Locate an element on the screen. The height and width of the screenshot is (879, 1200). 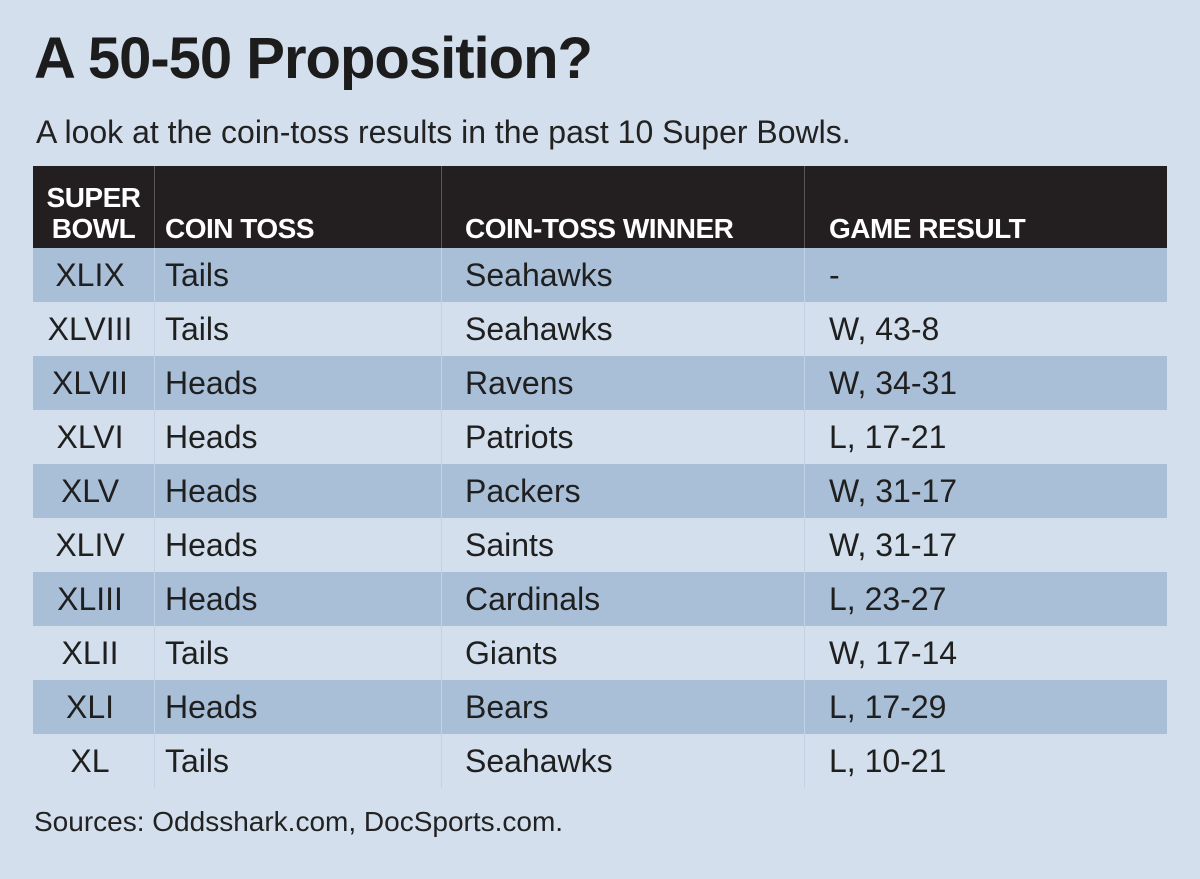
winner-cell: Patriots is located at coordinates (519, 437).